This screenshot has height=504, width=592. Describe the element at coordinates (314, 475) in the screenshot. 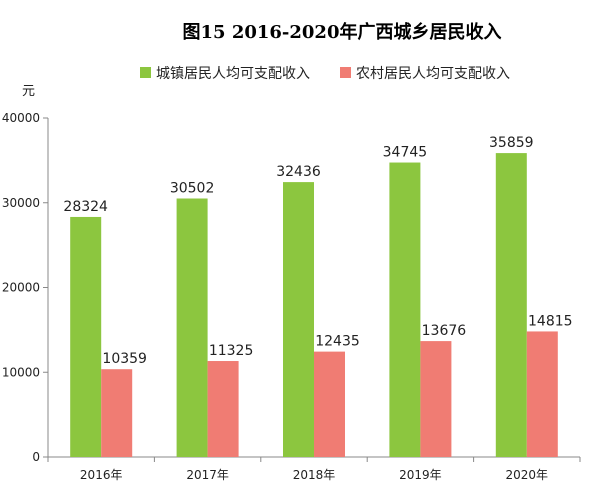

I see `x-tick-label: 2018年` at that location.